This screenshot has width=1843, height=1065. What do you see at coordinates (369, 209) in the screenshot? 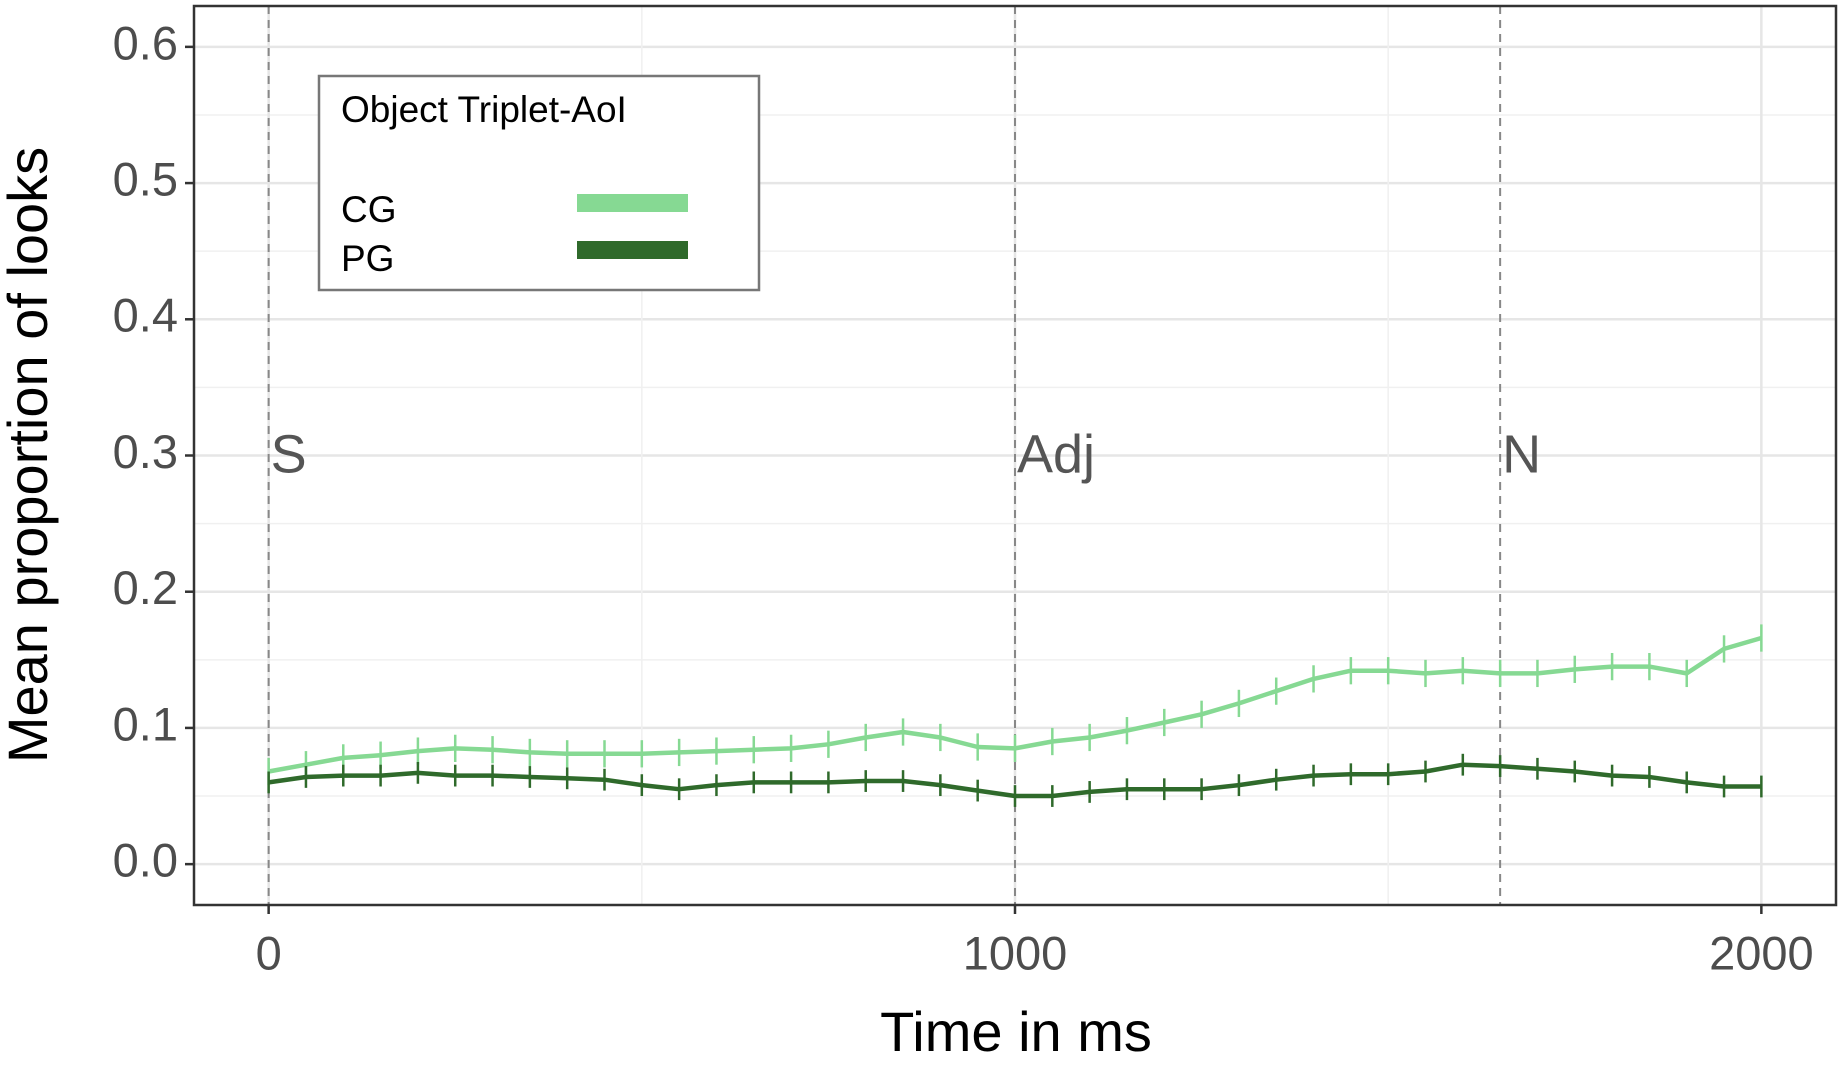
I see `legend-label: CG` at bounding box center [369, 209].